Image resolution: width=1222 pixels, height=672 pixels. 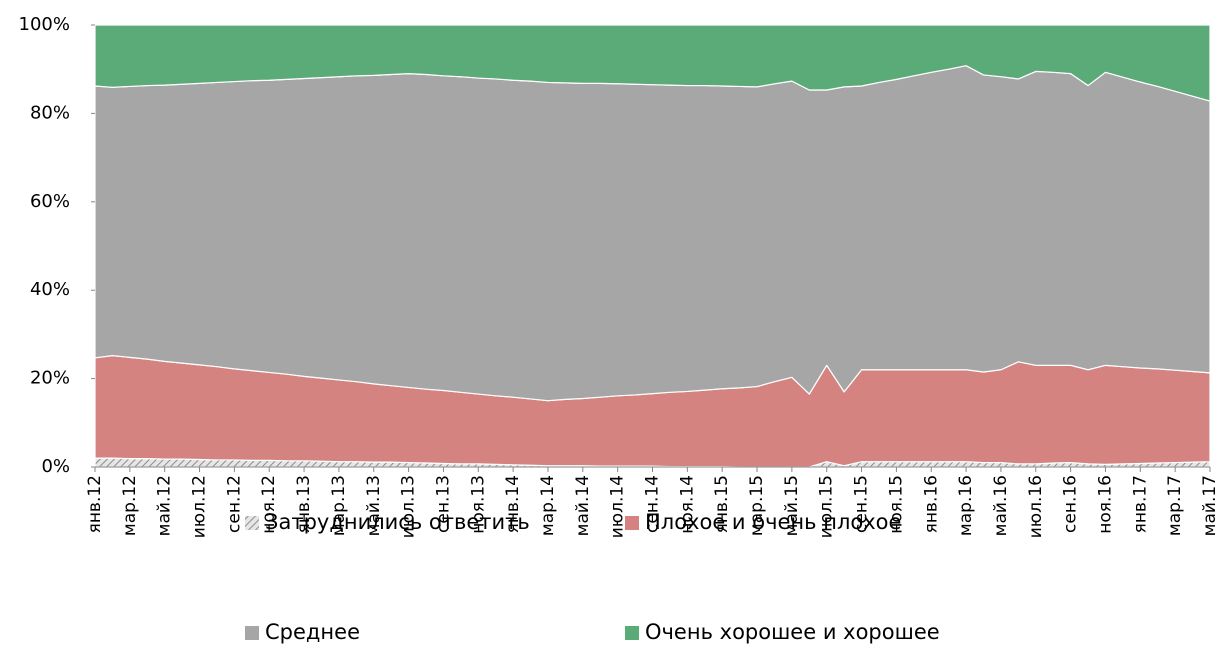 What do you see at coordinates (931, 504) in the screenshot?
I see `x-tick-label: янв.16` at bounding box center [931, 504].